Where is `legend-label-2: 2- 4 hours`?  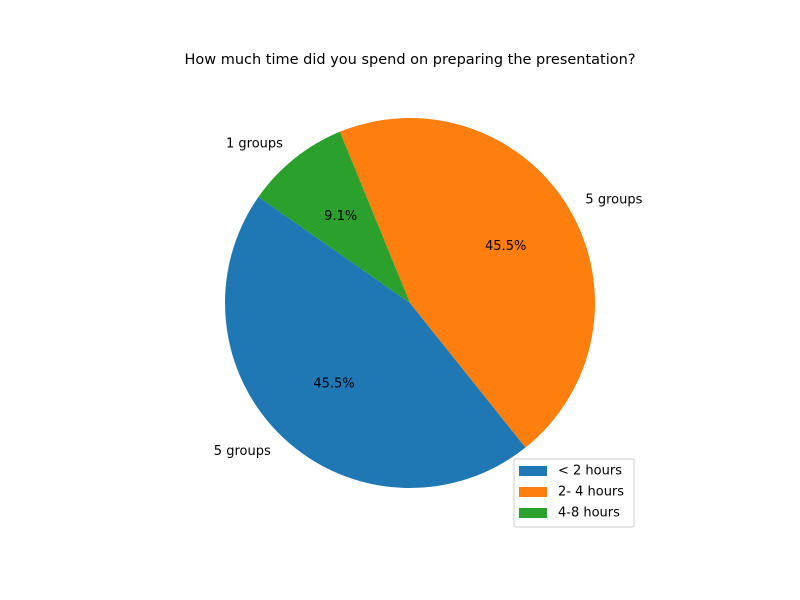 legend-label-2: 2- 4 hours is located at coordinates (591, 492).